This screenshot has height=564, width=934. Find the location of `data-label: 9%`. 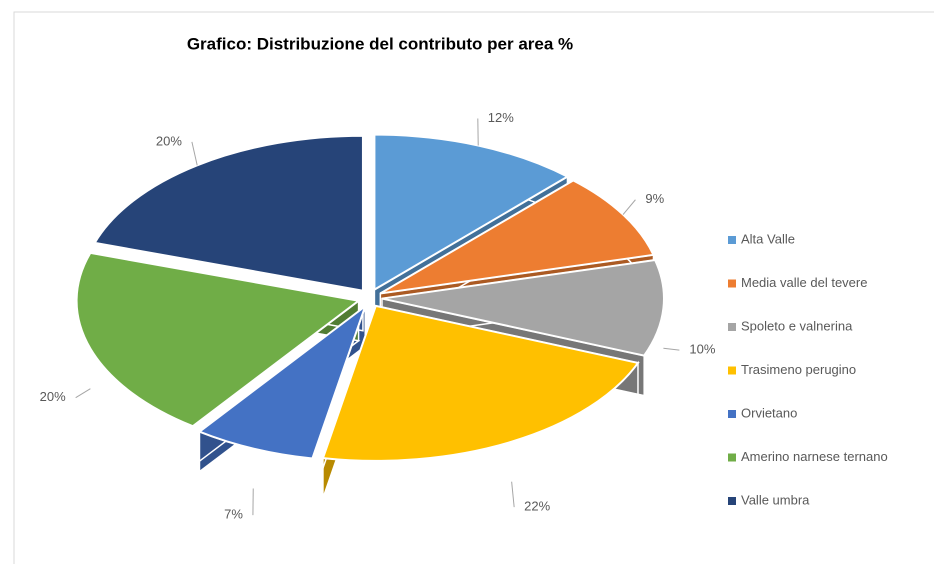

data-label: 9% is located at coordinates (654, 198).